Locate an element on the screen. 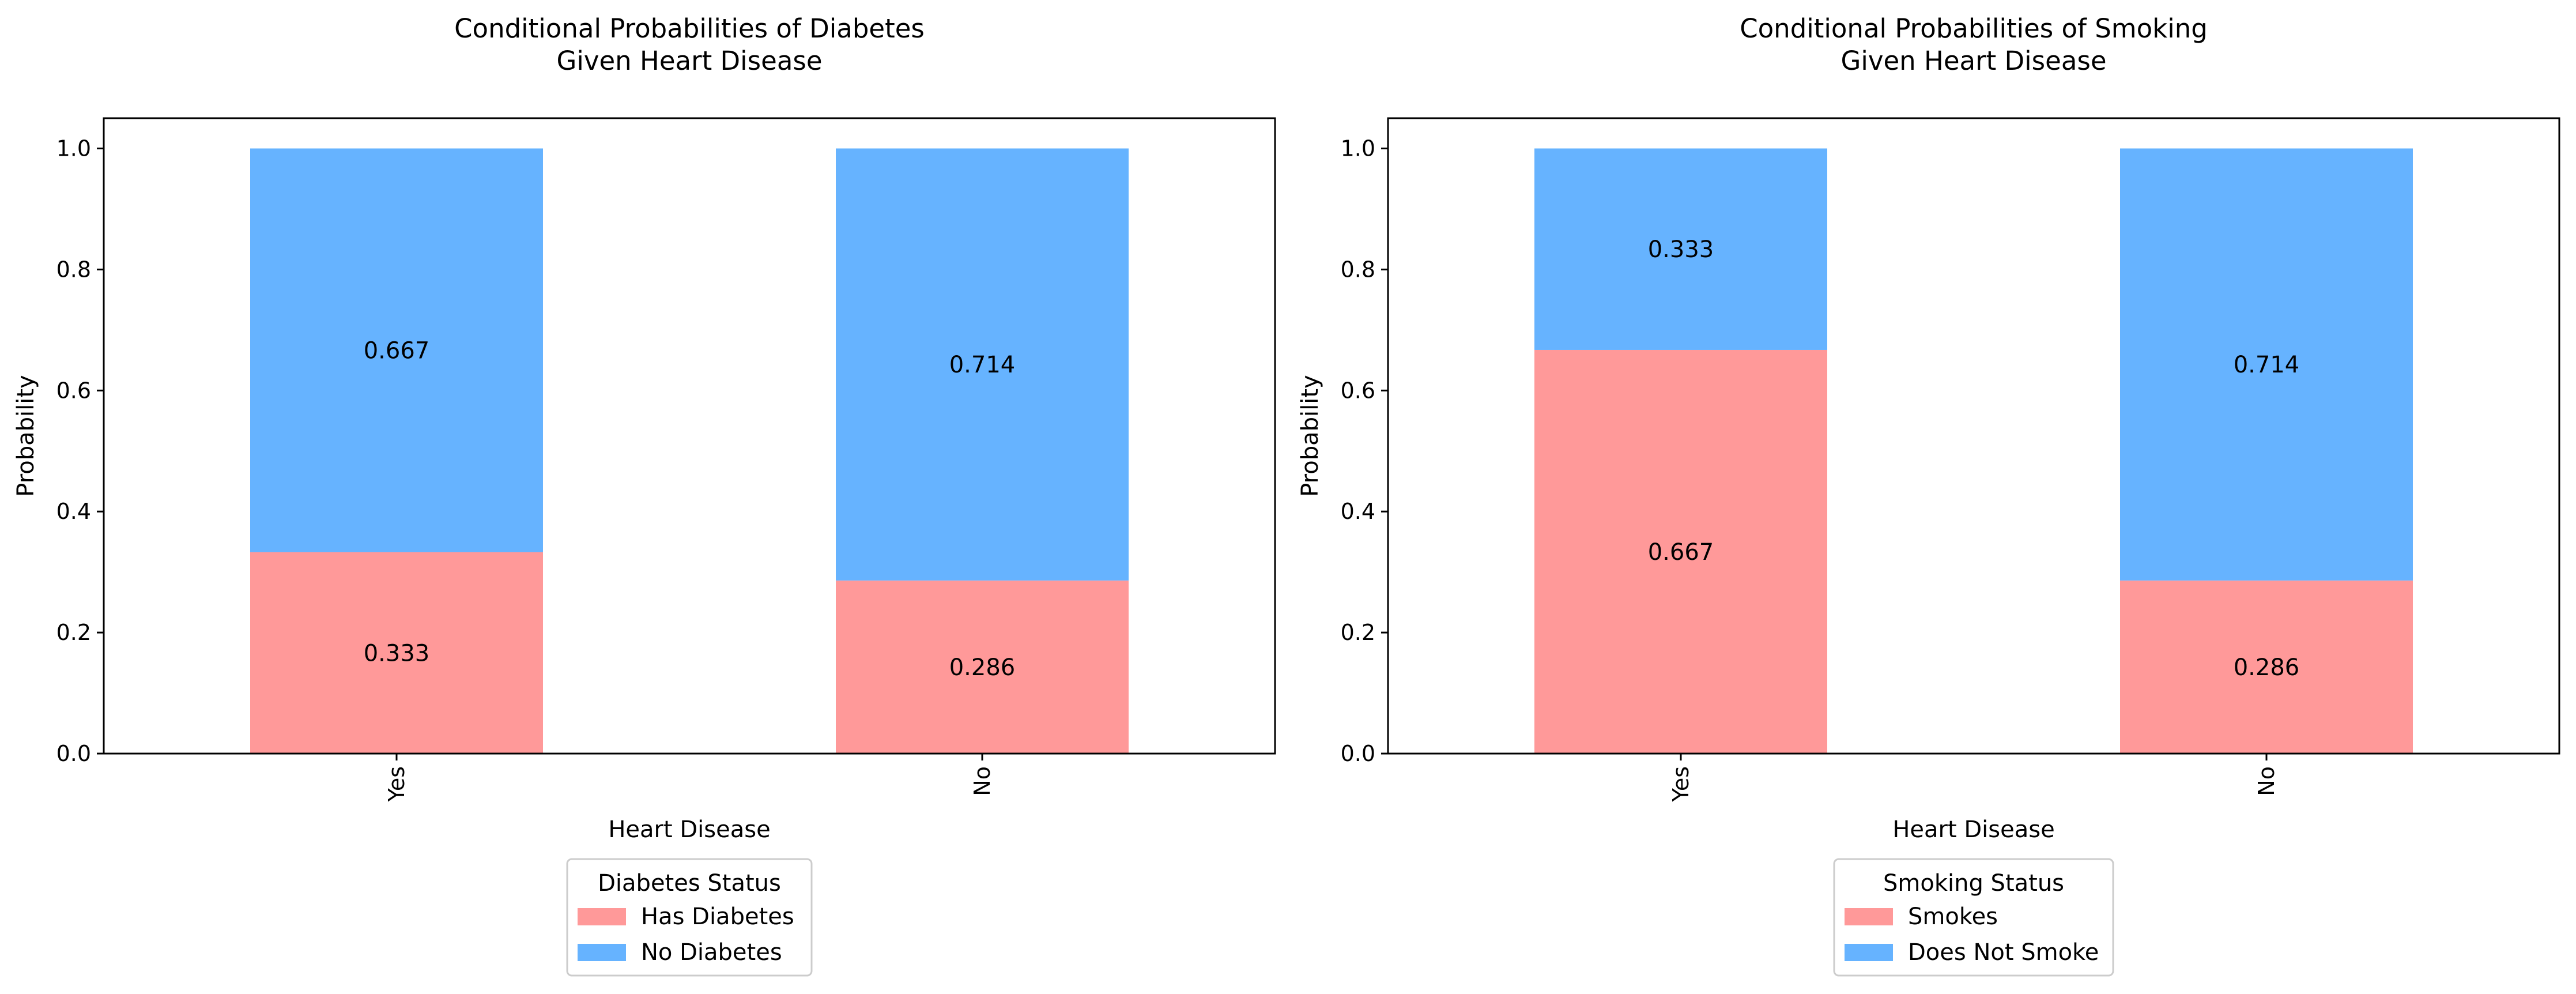  legend: Smoking Status Smokes Does Not Smoke is located at coordinates (1973, 917).